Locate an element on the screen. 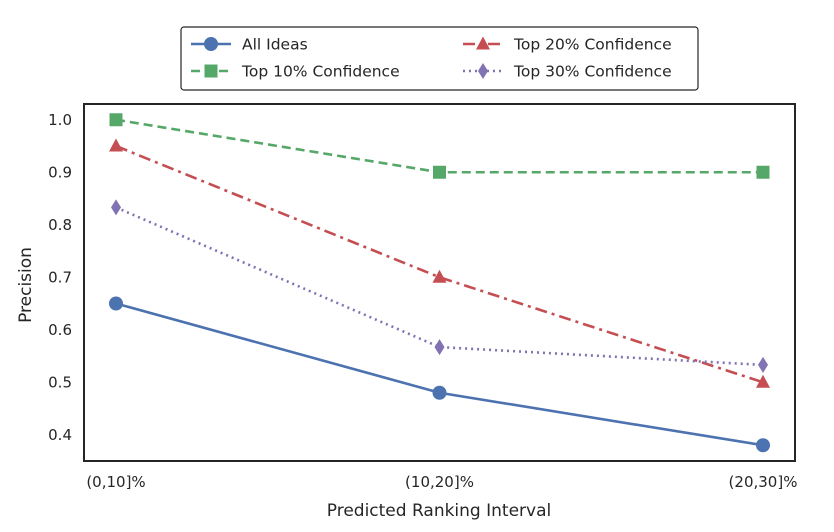 This screenshot has height=532, width=834. x-tick-label: (20,30]% is located at coordinates (763, 482).